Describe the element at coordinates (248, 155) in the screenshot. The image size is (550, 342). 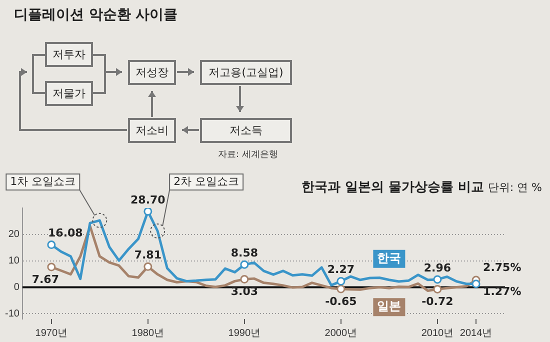
I see `text: 자료: 세계은행` at that location.